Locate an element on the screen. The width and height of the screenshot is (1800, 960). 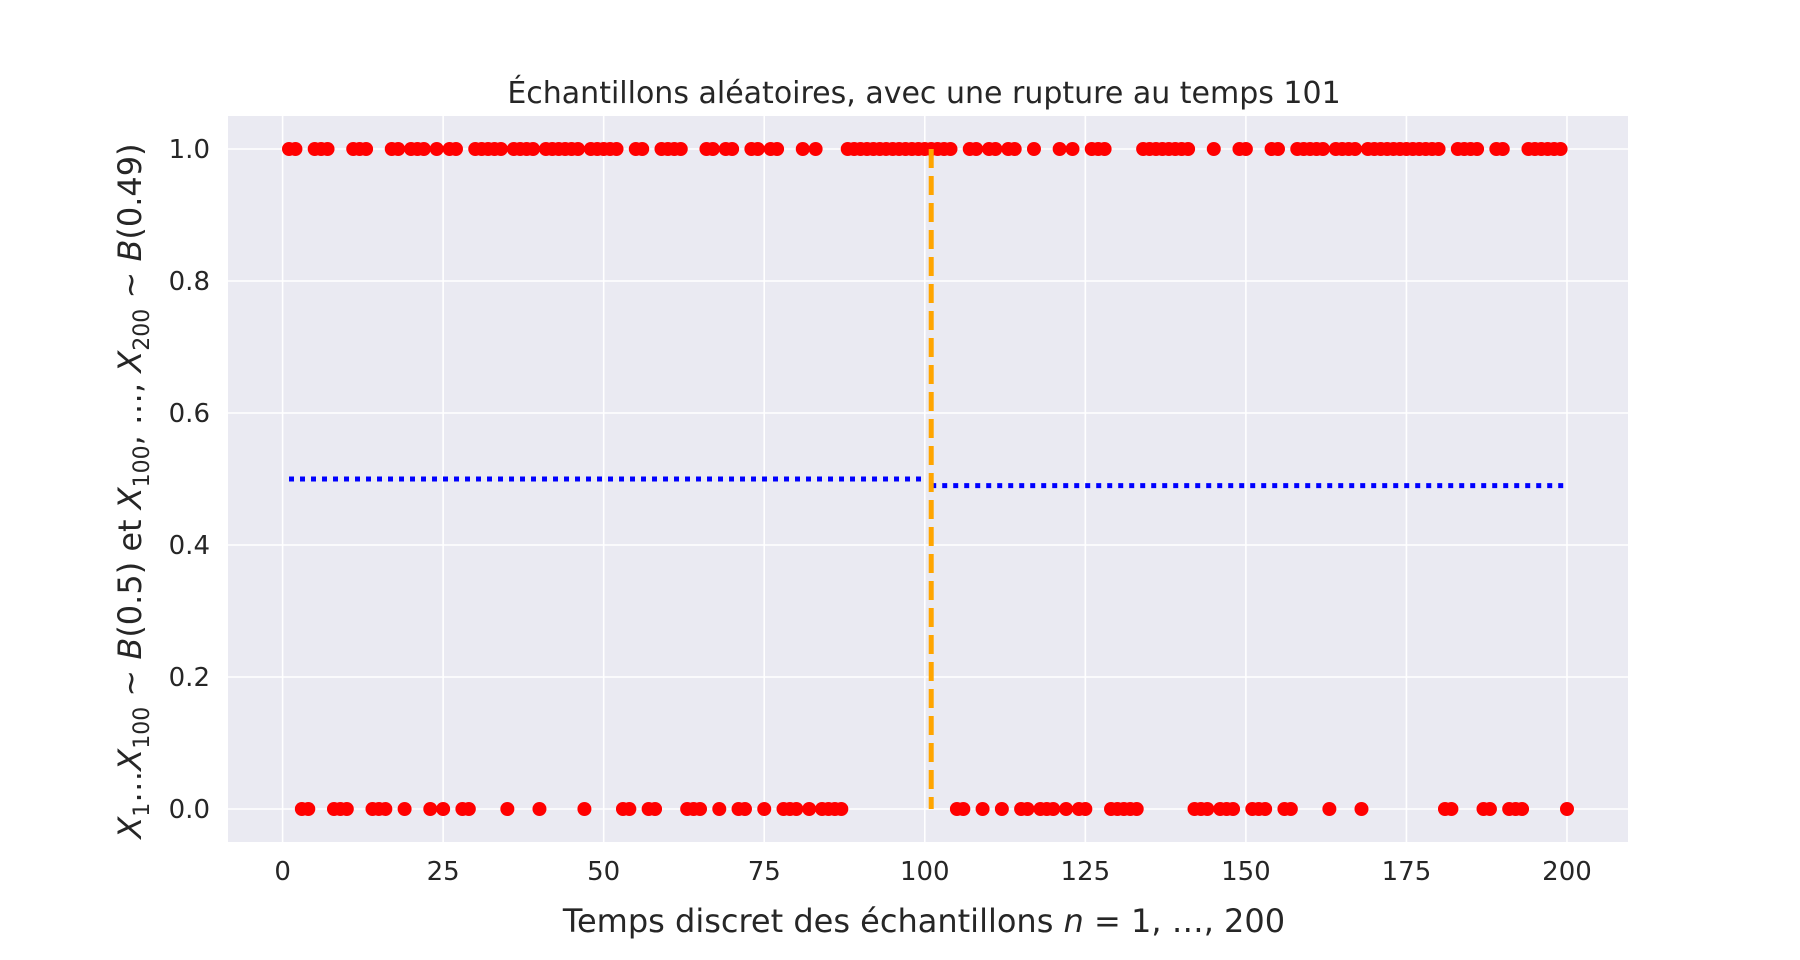
x-tick-label: 125 is located at coordinates (1086, 872).